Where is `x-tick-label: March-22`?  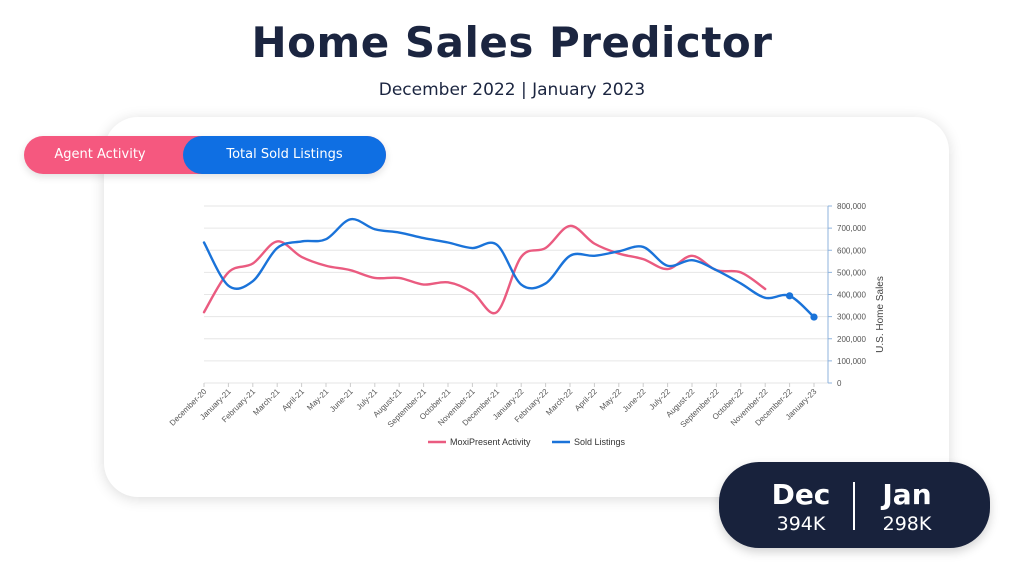 x-tick-label: March-22 is located at coordinates (559, 402).